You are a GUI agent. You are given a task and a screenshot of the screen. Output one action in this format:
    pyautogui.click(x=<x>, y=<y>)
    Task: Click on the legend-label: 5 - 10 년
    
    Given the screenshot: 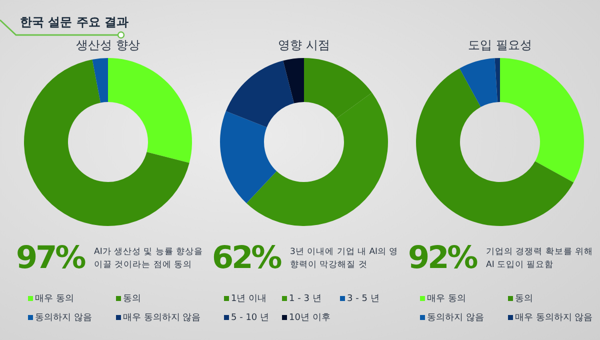 What is the action you would take?
    pyautogui.click(x=250, y=318)
    